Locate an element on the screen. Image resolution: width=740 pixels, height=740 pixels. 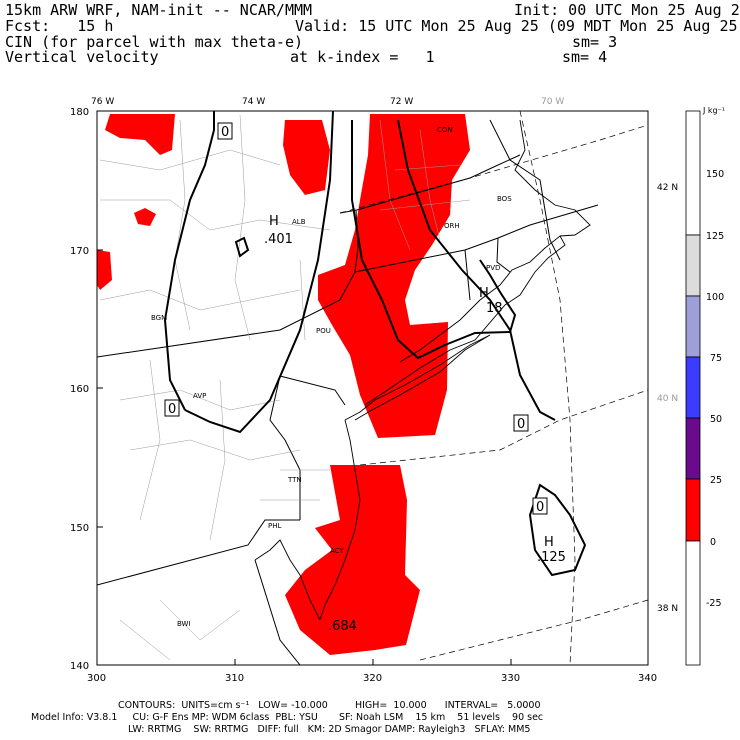
city-label: BWI is located at coordinates (184, 624).